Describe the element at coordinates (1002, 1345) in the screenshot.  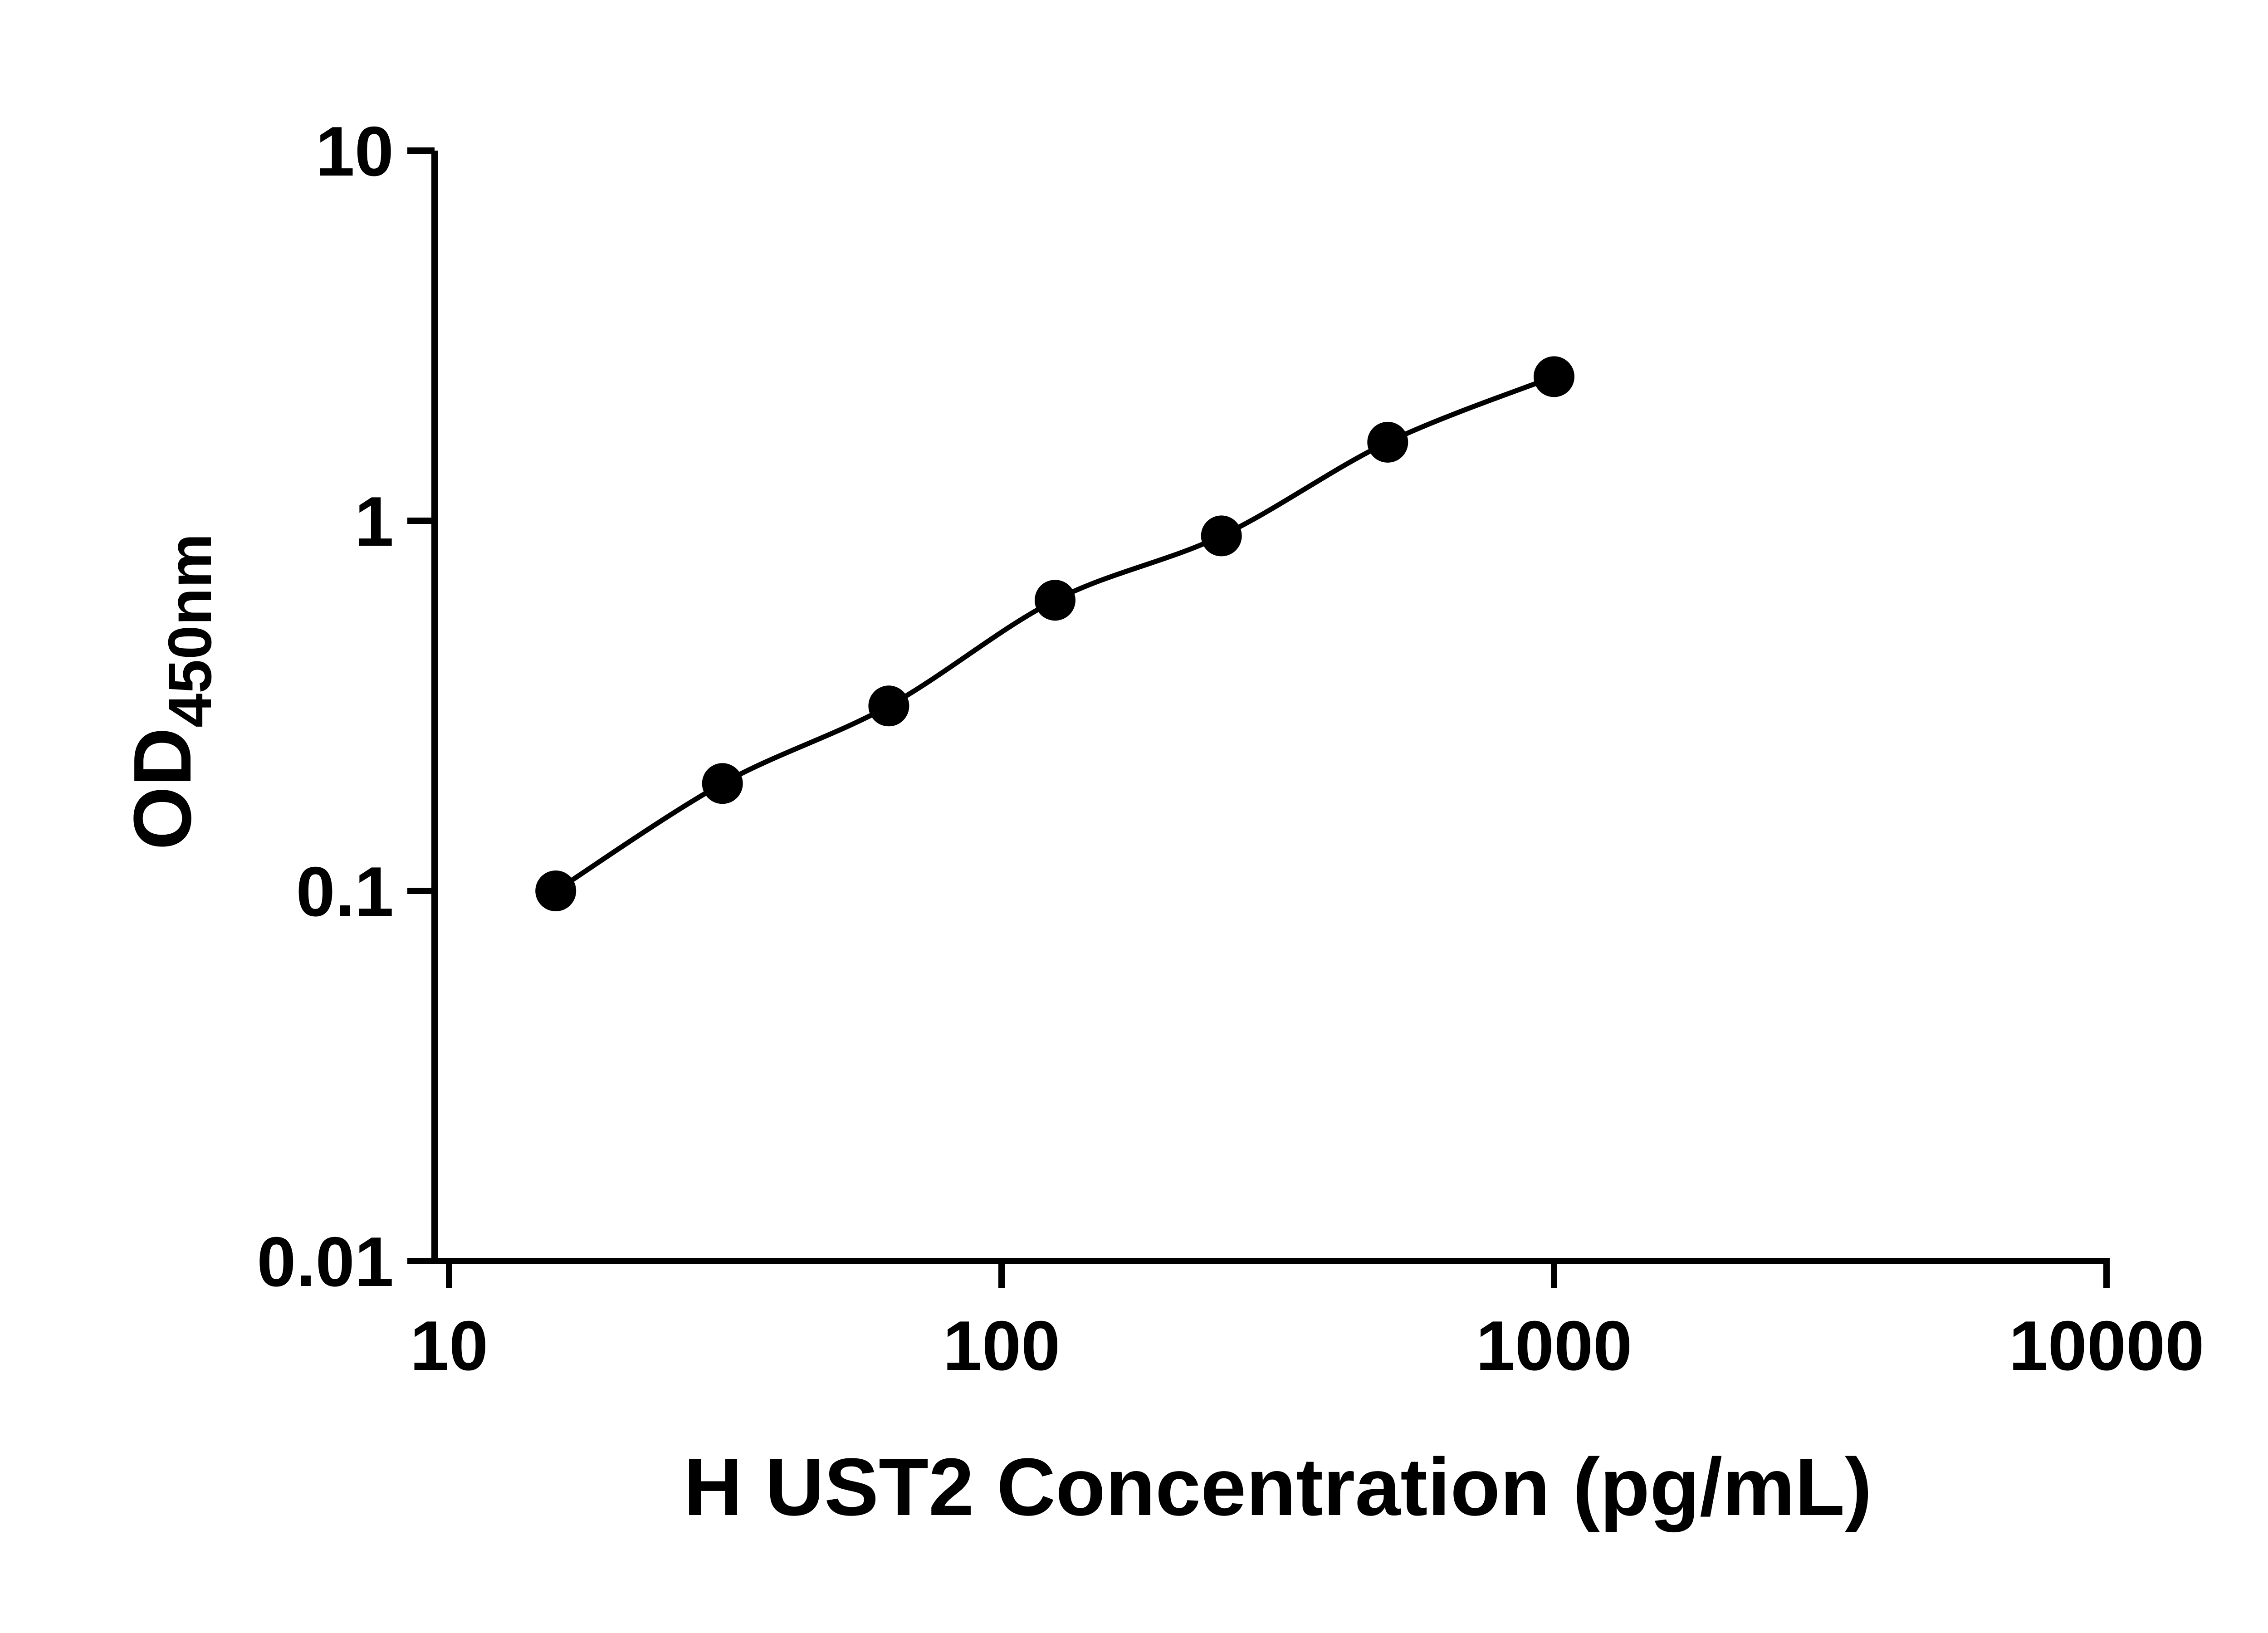
I see `x-tick-label: 100` at that location.